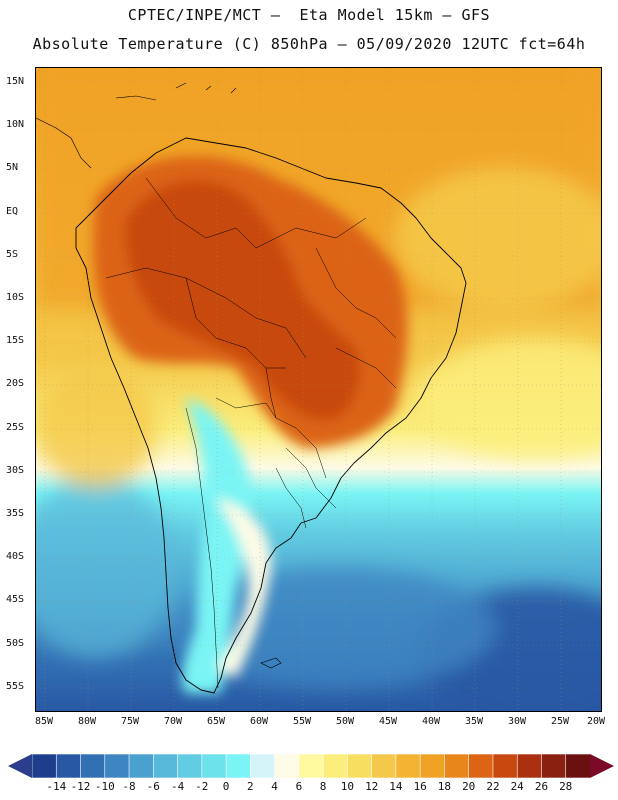 The width and height of the screenshot is (618, 800). Describe the element at coordinates (12, 167) in the screenshot. I see `lat-label: 5N` at that location.